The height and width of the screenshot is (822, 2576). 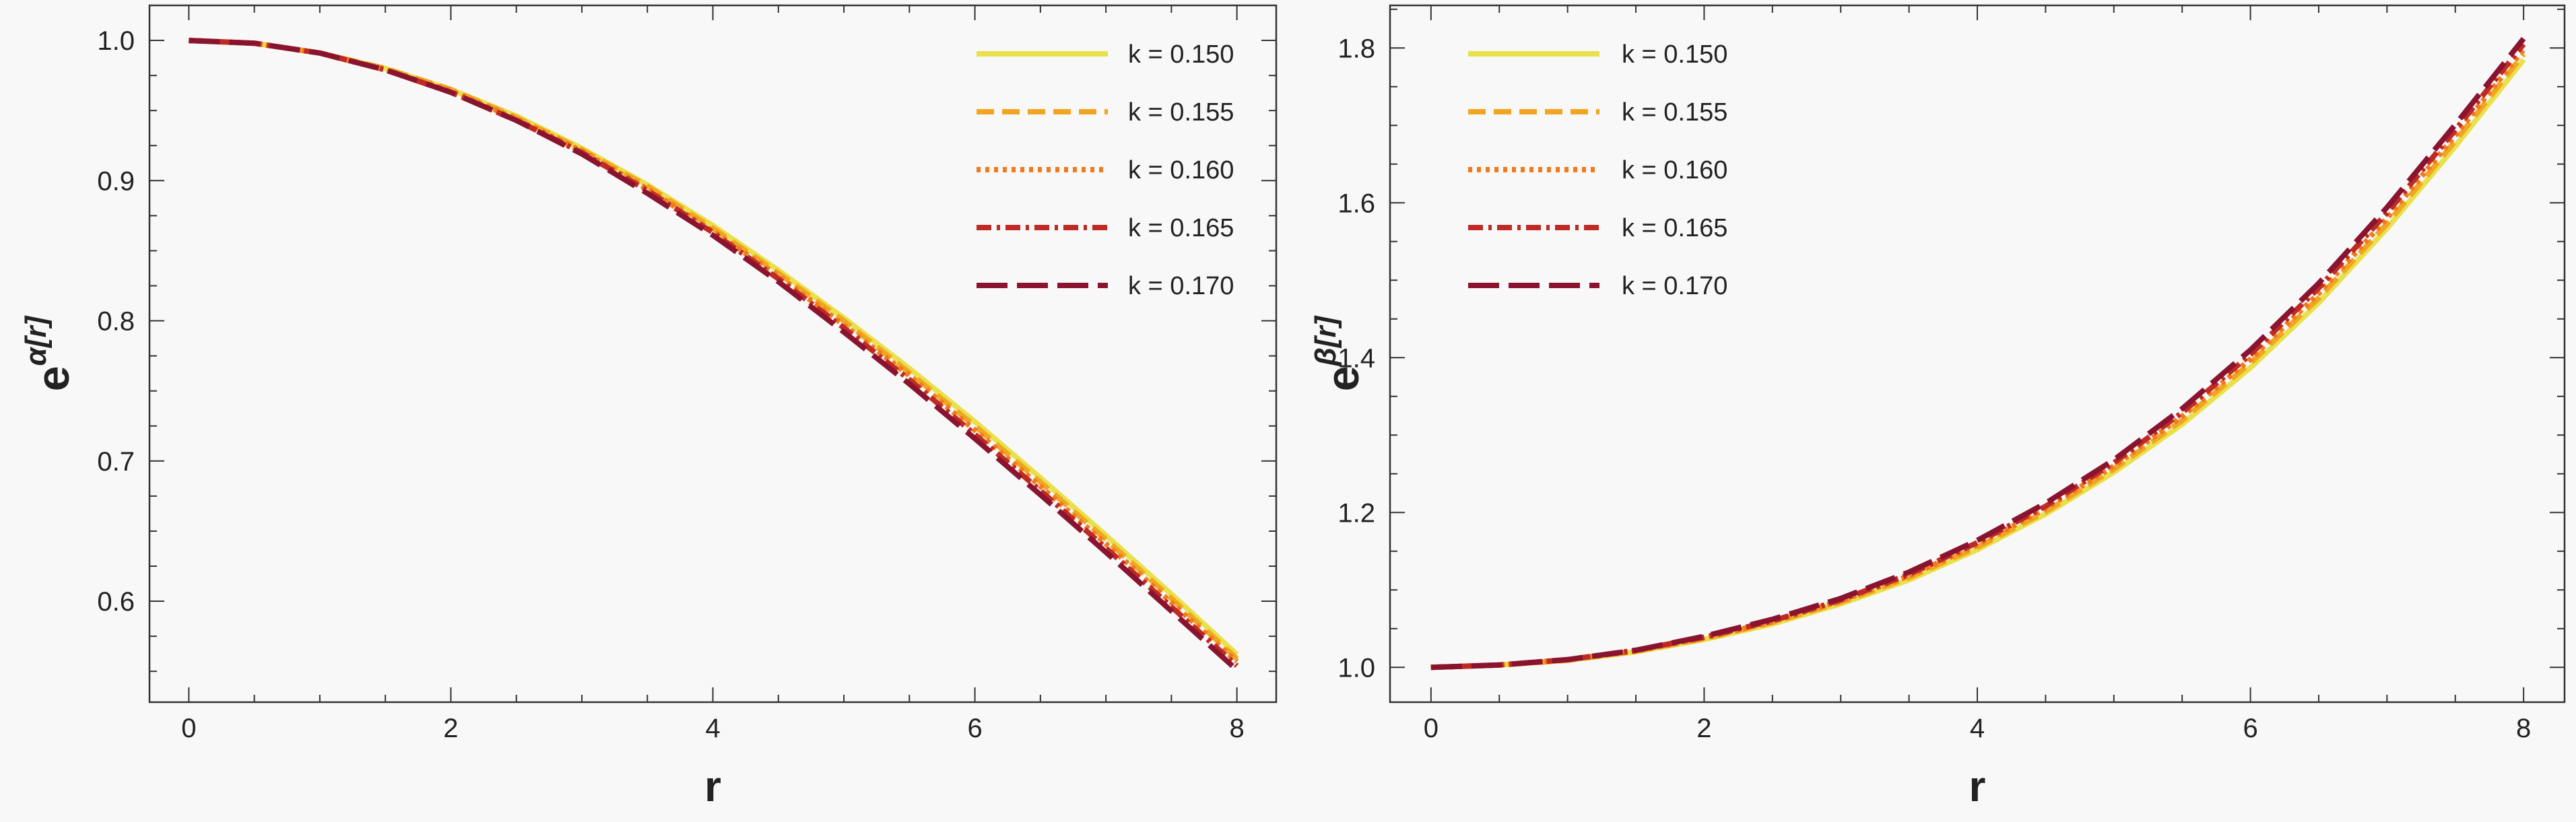 I want to click on y-tick-label: 1.4, so click(x=1356, y=358).